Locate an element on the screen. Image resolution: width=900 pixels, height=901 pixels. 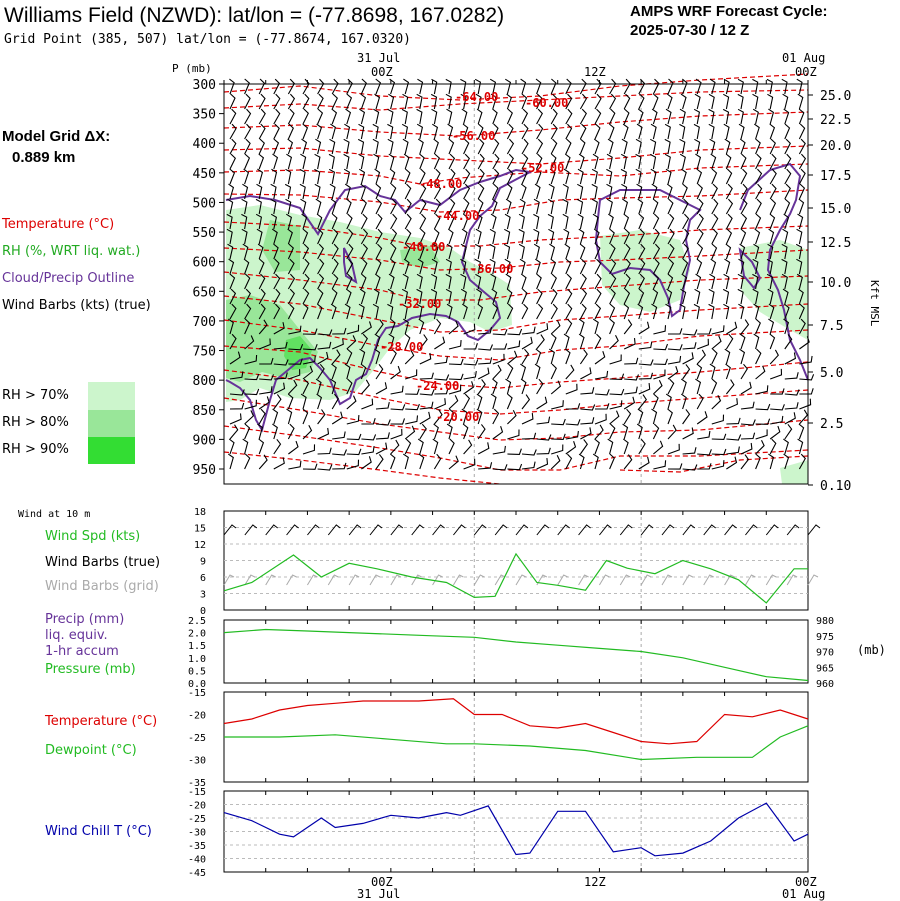
wind-speed-ytick-5: 15 is located at coordinates (200, 529).